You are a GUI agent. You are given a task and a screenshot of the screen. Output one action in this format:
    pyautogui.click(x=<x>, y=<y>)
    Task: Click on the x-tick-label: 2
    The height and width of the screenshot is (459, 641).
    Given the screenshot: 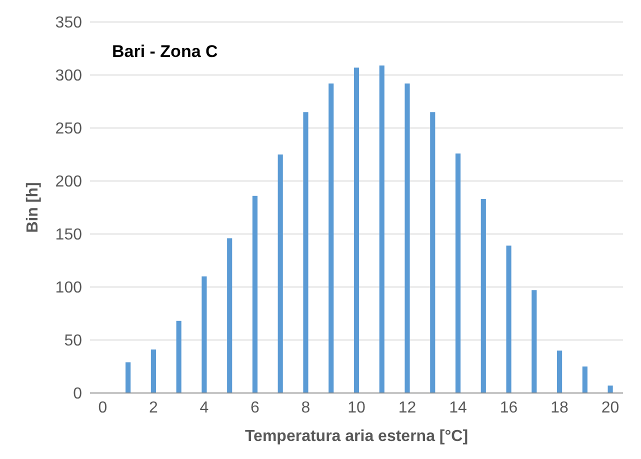 What is the action you would take?
    pyautogui.click(x=153, y=407)
    